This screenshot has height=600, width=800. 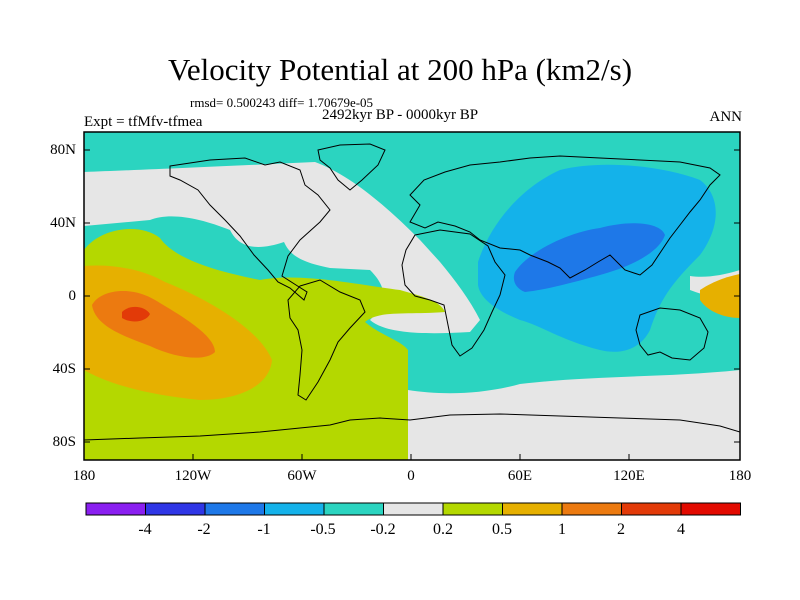 I want to click on colorbar-label: -0.5, so click(x=323, y=529).